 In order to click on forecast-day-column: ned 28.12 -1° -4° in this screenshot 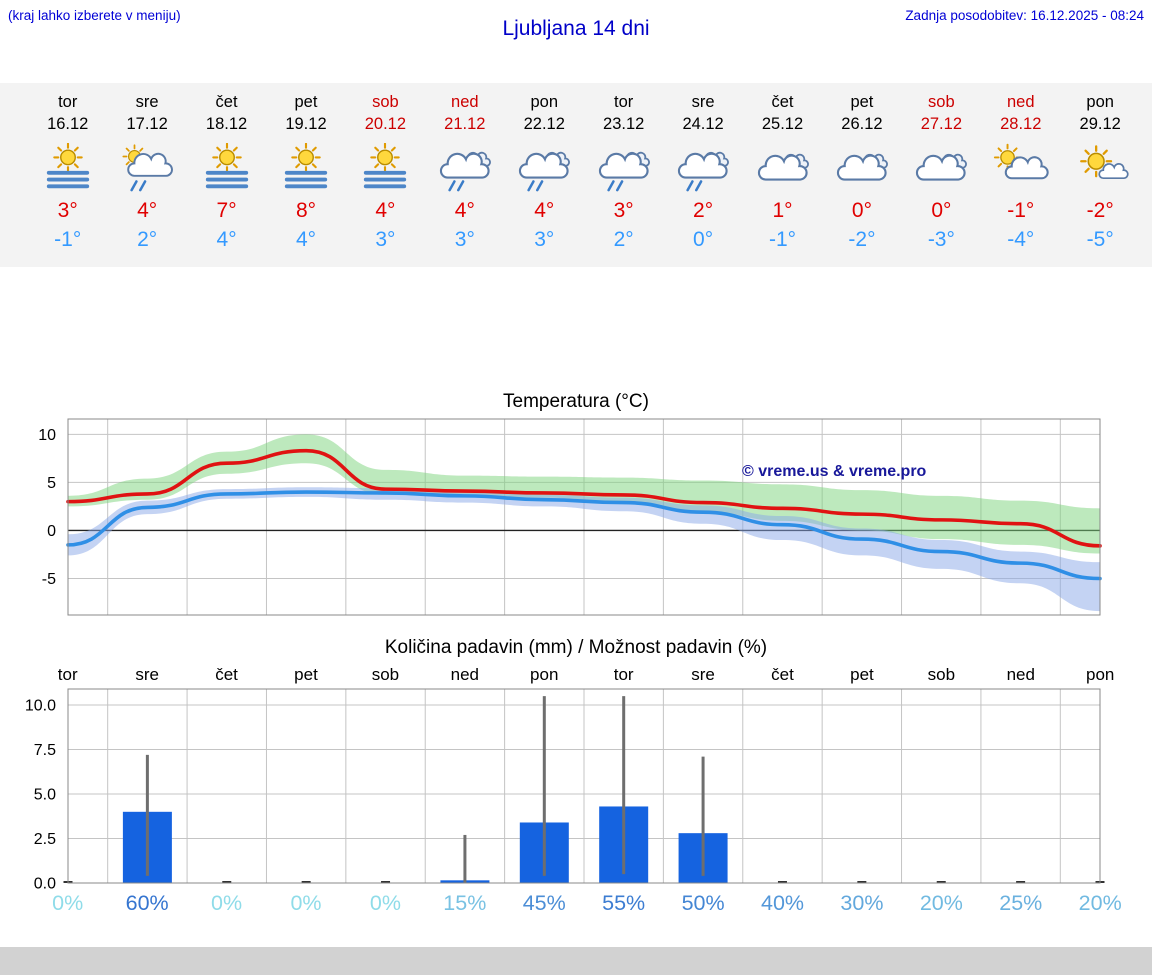, I will do `click(1020, 172)`.